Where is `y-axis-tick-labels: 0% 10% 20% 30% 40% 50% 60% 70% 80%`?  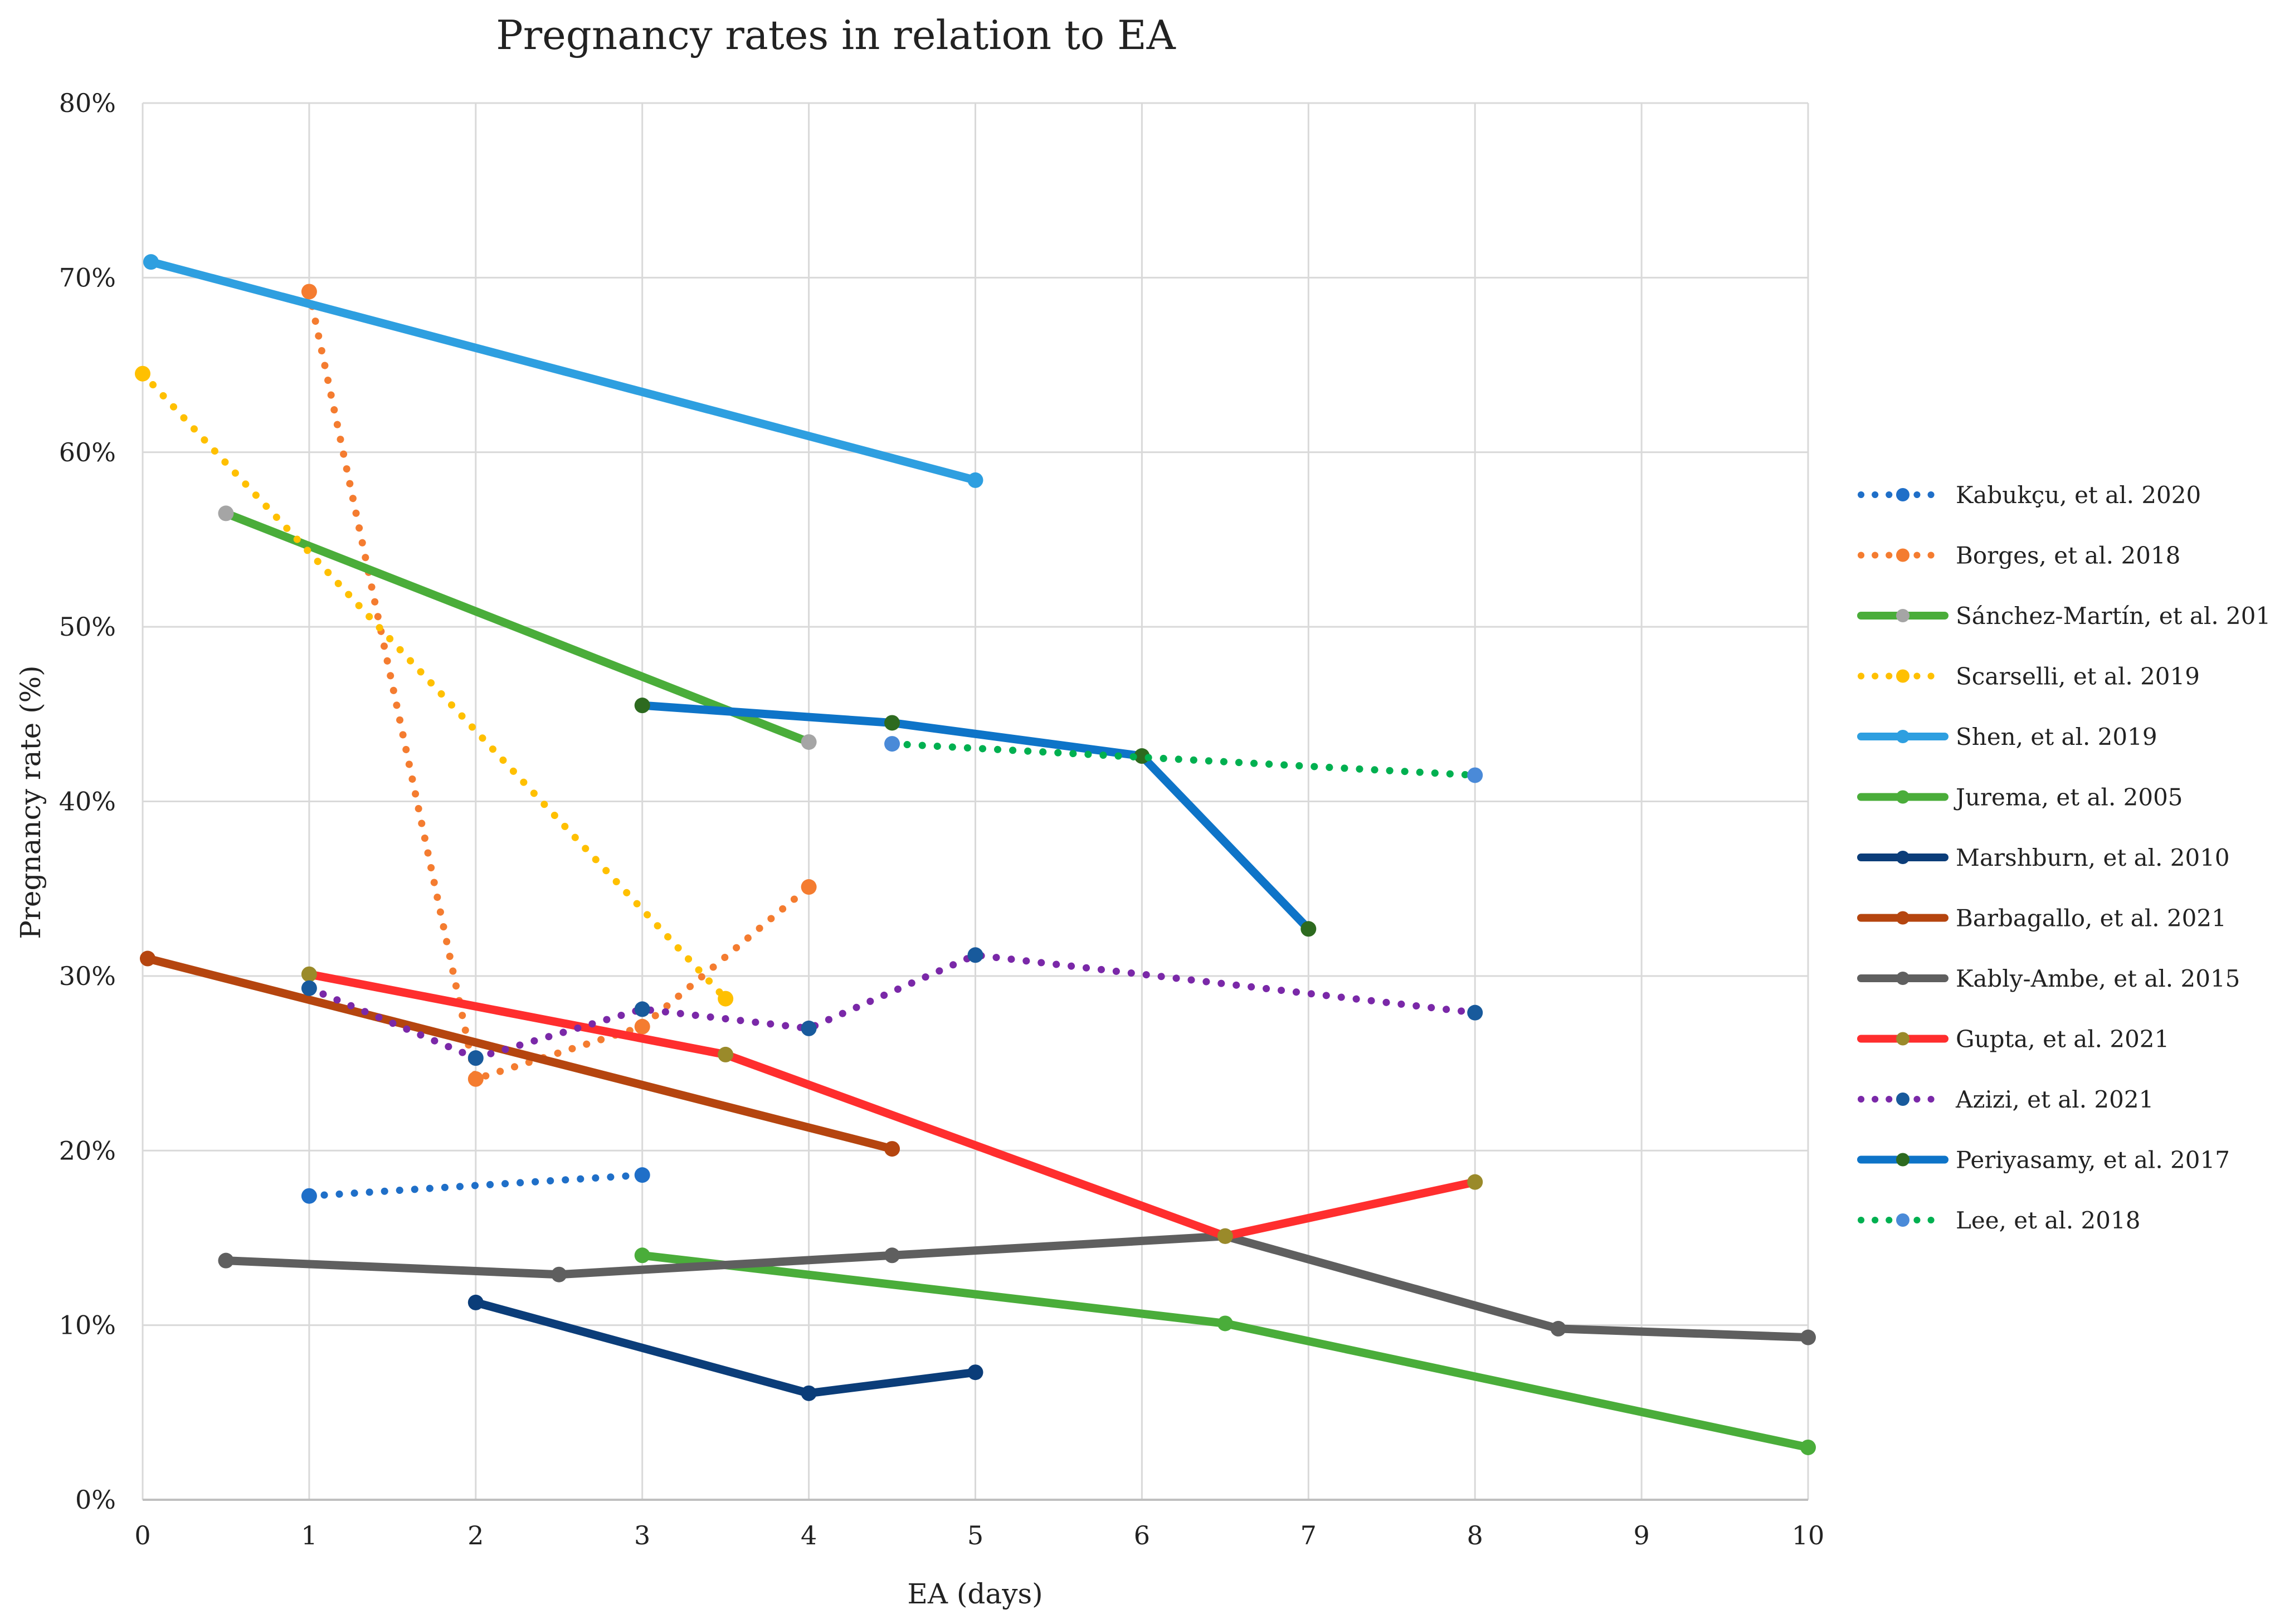
y-axis-tick-labels: 0% 10% 20% 30% 40% 50% 60% 70% 80% is located at coordinates (87, 801).